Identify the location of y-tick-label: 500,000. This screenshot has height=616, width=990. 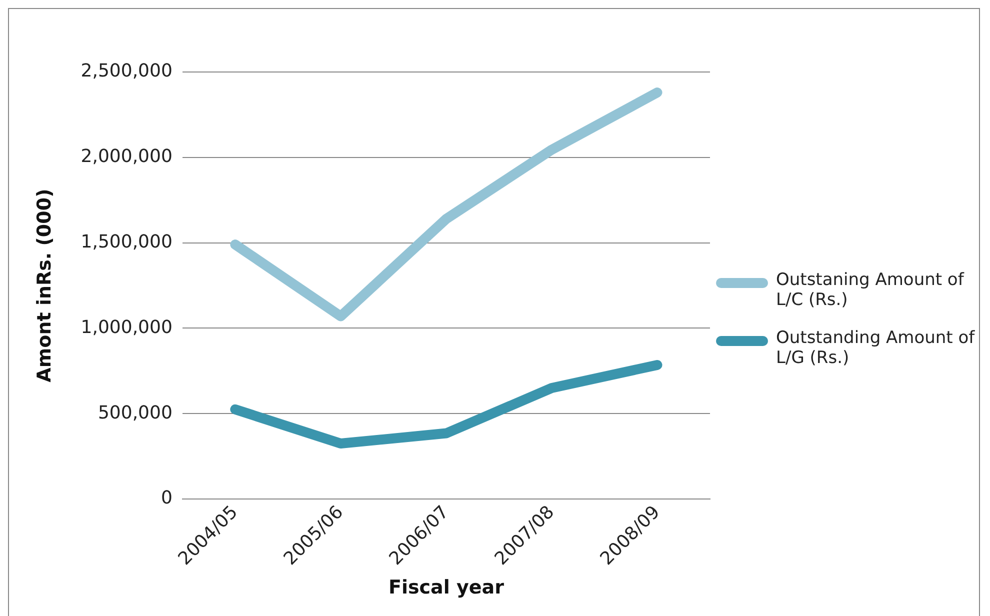
(135, 413).